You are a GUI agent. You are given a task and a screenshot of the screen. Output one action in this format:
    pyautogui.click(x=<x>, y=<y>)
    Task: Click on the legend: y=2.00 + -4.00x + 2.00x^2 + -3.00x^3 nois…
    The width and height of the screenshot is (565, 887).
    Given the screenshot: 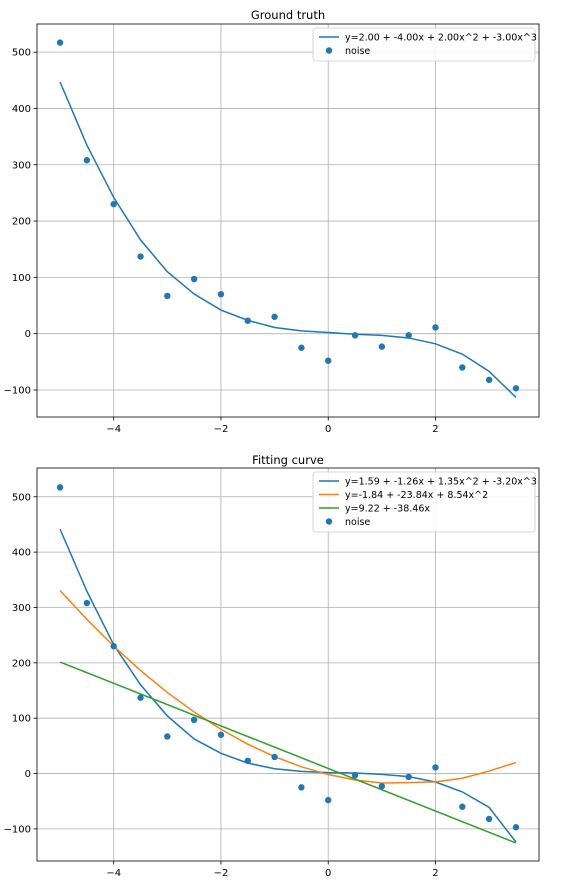 What is the action you would take?
    pyautogui.click(x=424, y=44)
    